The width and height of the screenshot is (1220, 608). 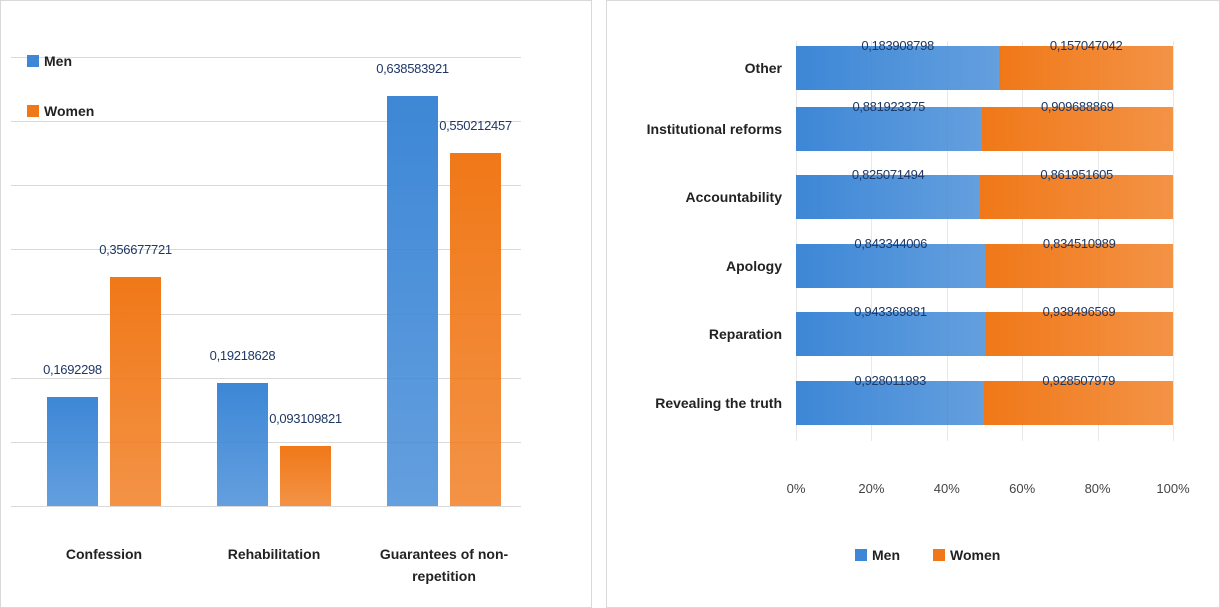 I want to click on y-tick-label: Institutional reforms, so click(x=714, y=128).